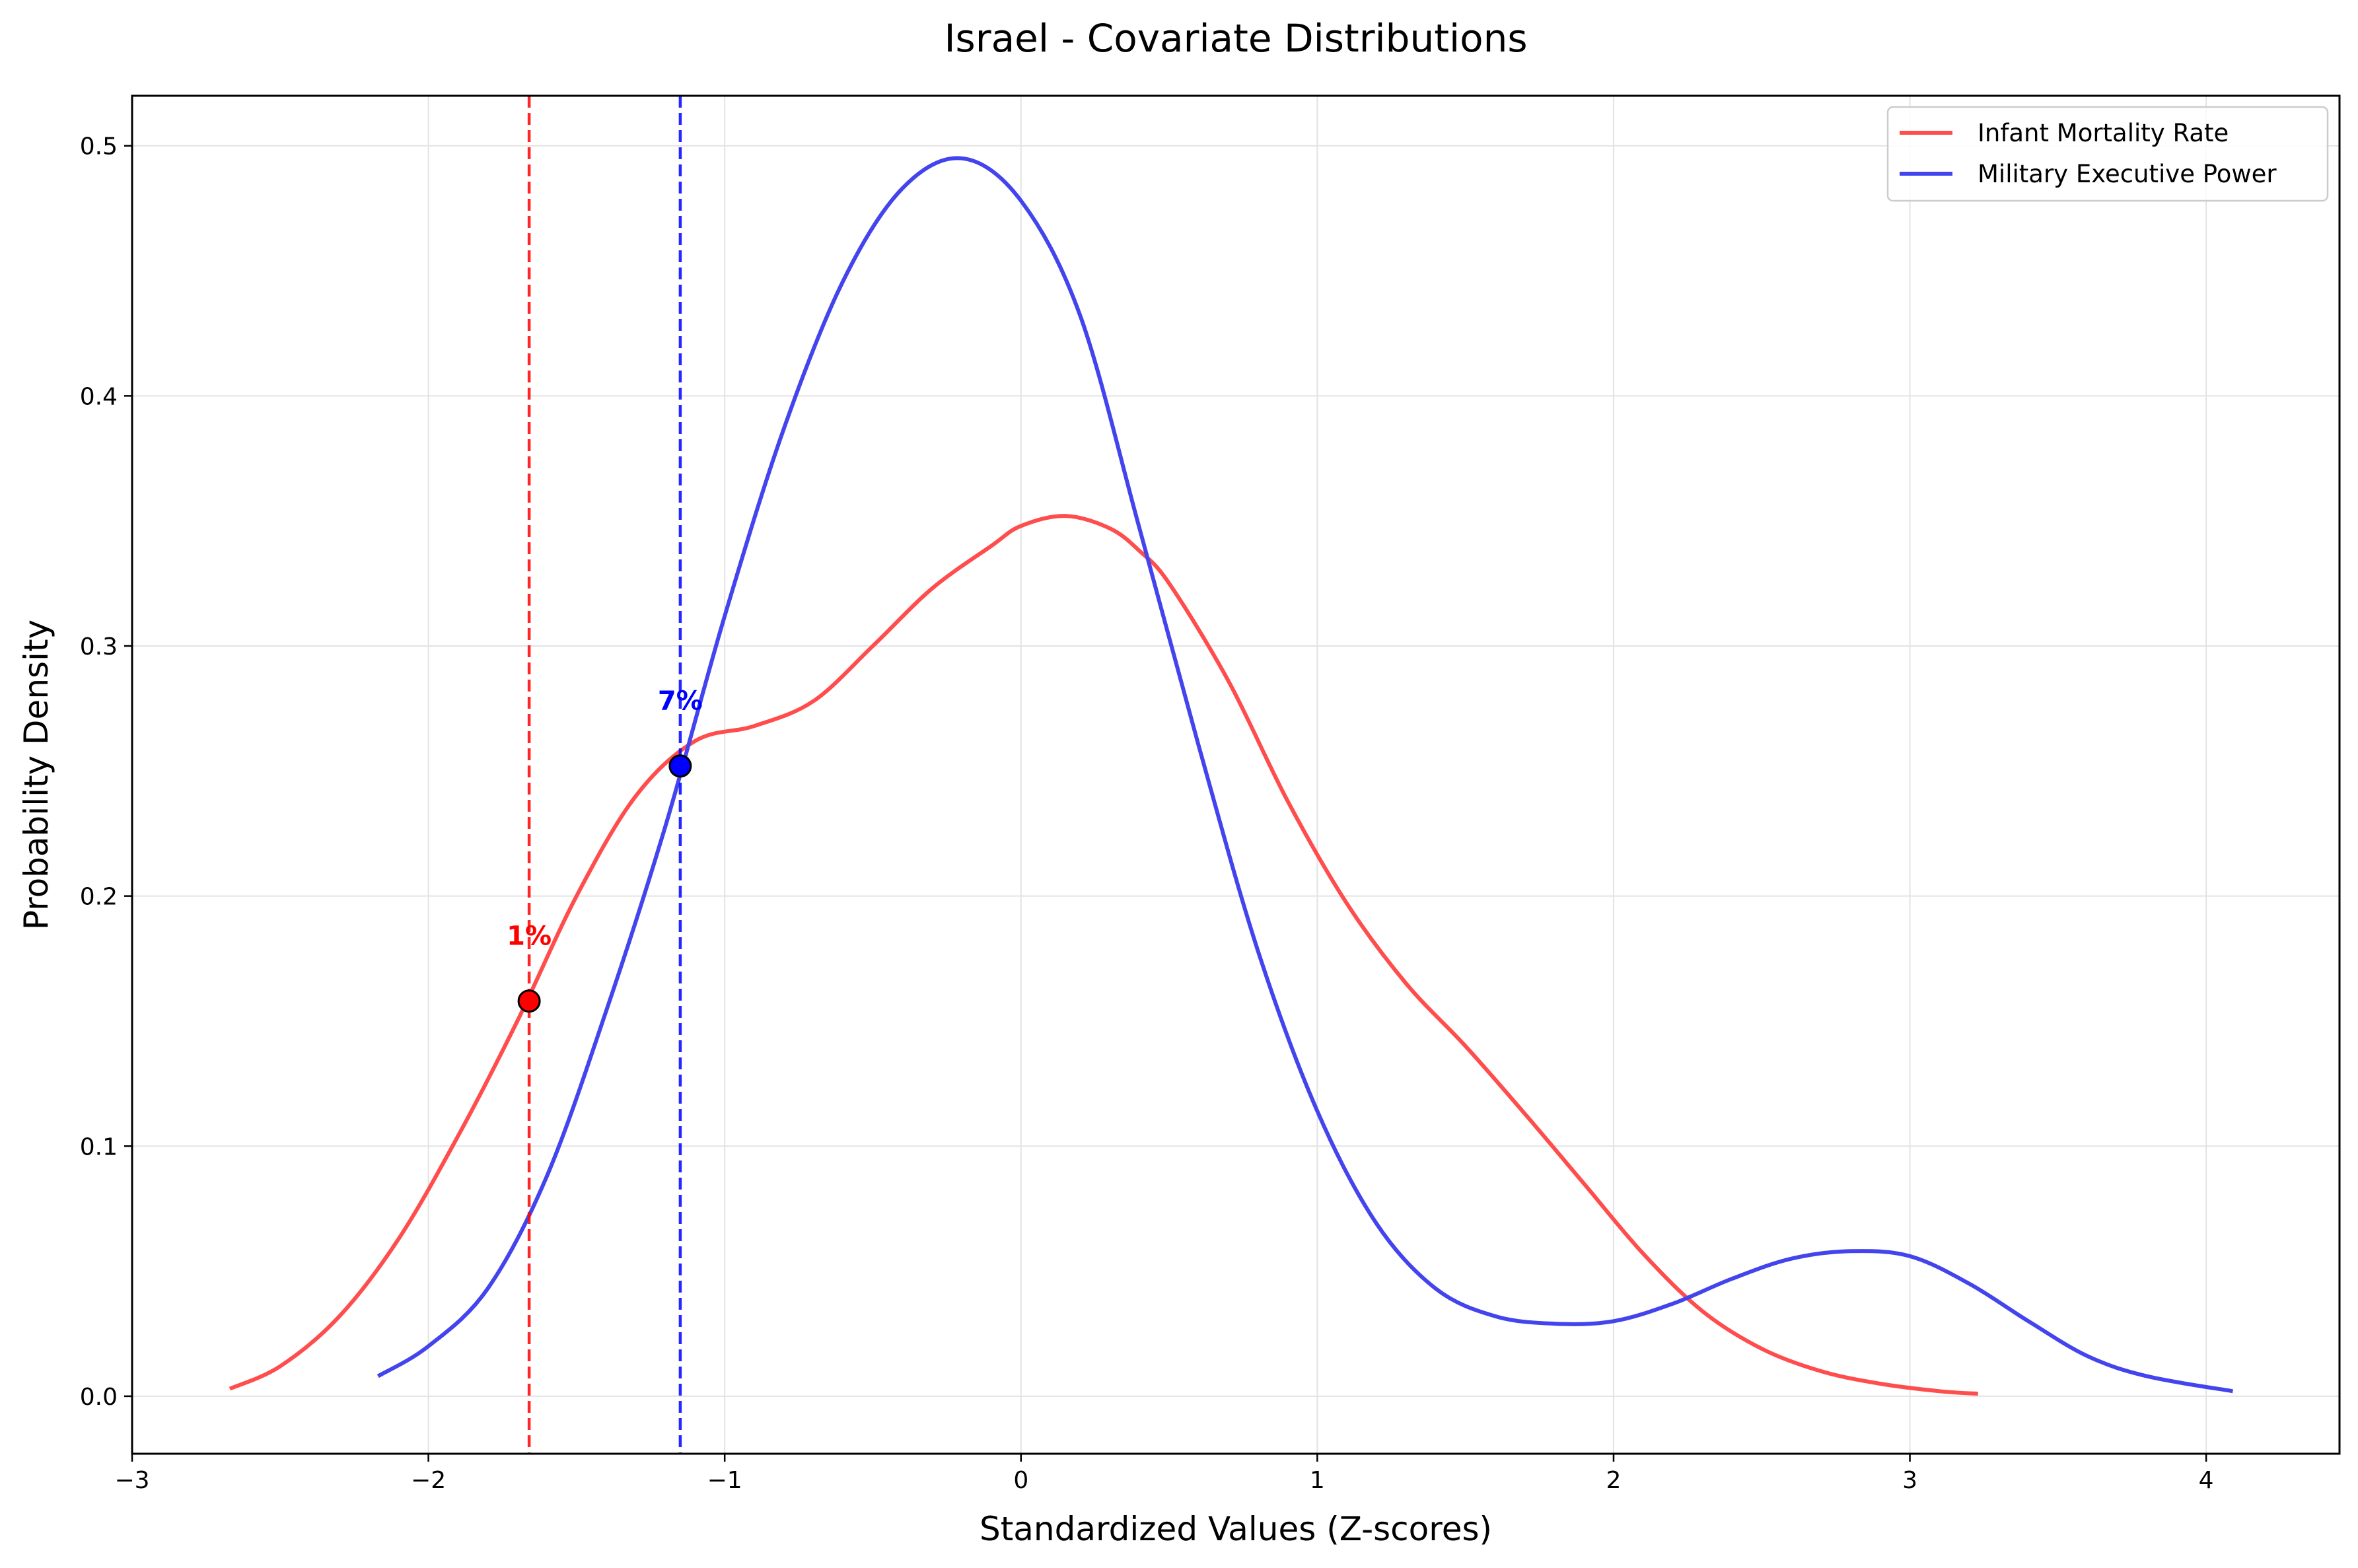  Describe the element at coordinates (605, 775) in the screenshot. I see `marker-layer: 1% 7%` at that location.